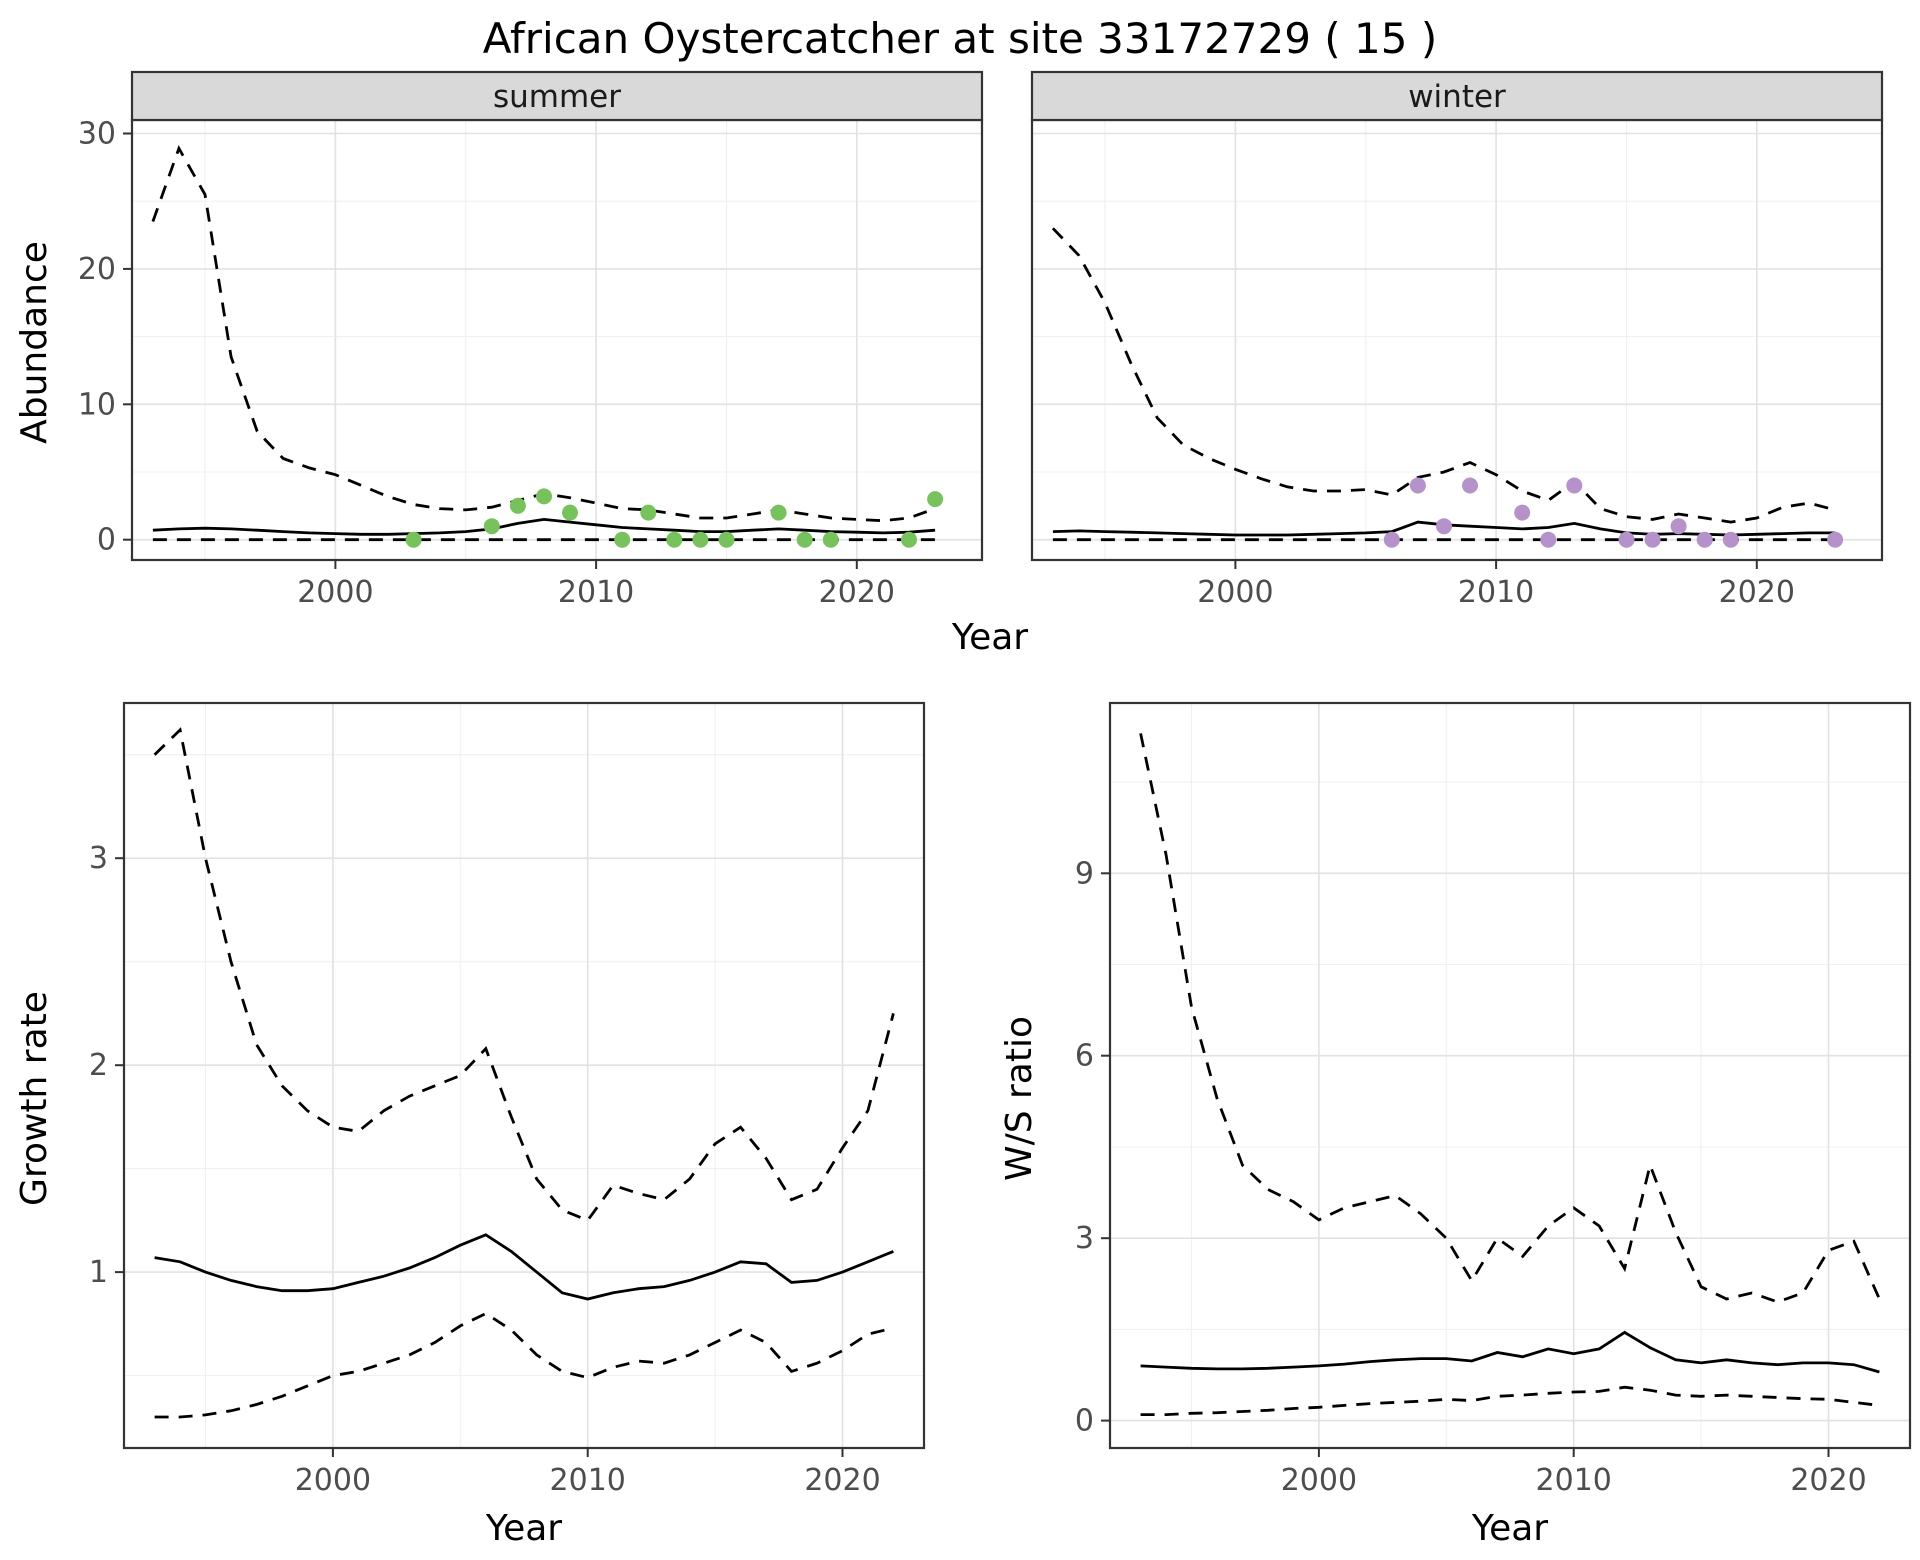 The image size is (1920, 1560). I want to click on svg-text: 1, so click(98, 1272).